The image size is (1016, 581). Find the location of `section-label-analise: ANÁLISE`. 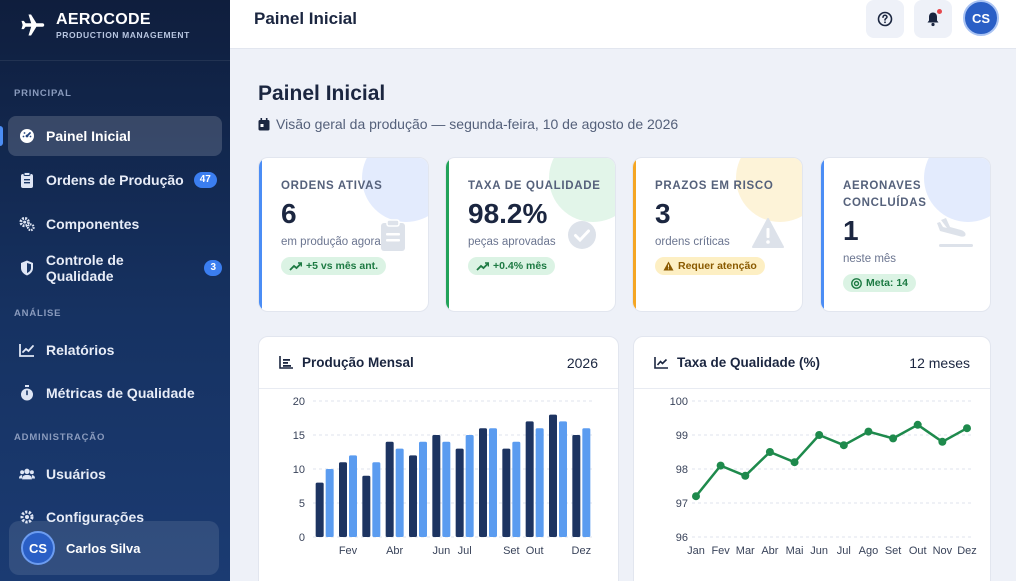

section-label-analise: ANÁLISE is located at coordinates (38, 313).